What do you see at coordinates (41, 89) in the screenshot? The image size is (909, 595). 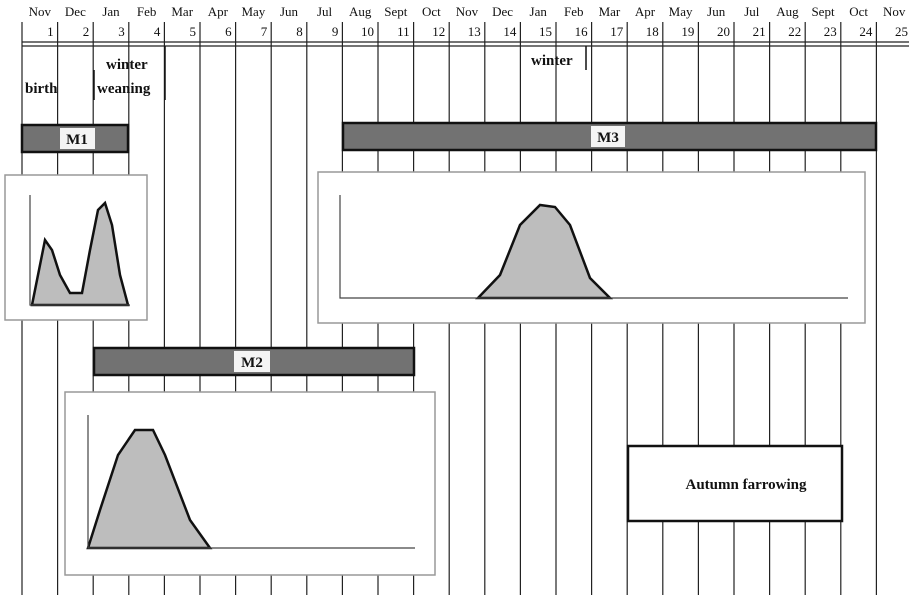 I see `annotation: birth` at bounding box center [41, 89].